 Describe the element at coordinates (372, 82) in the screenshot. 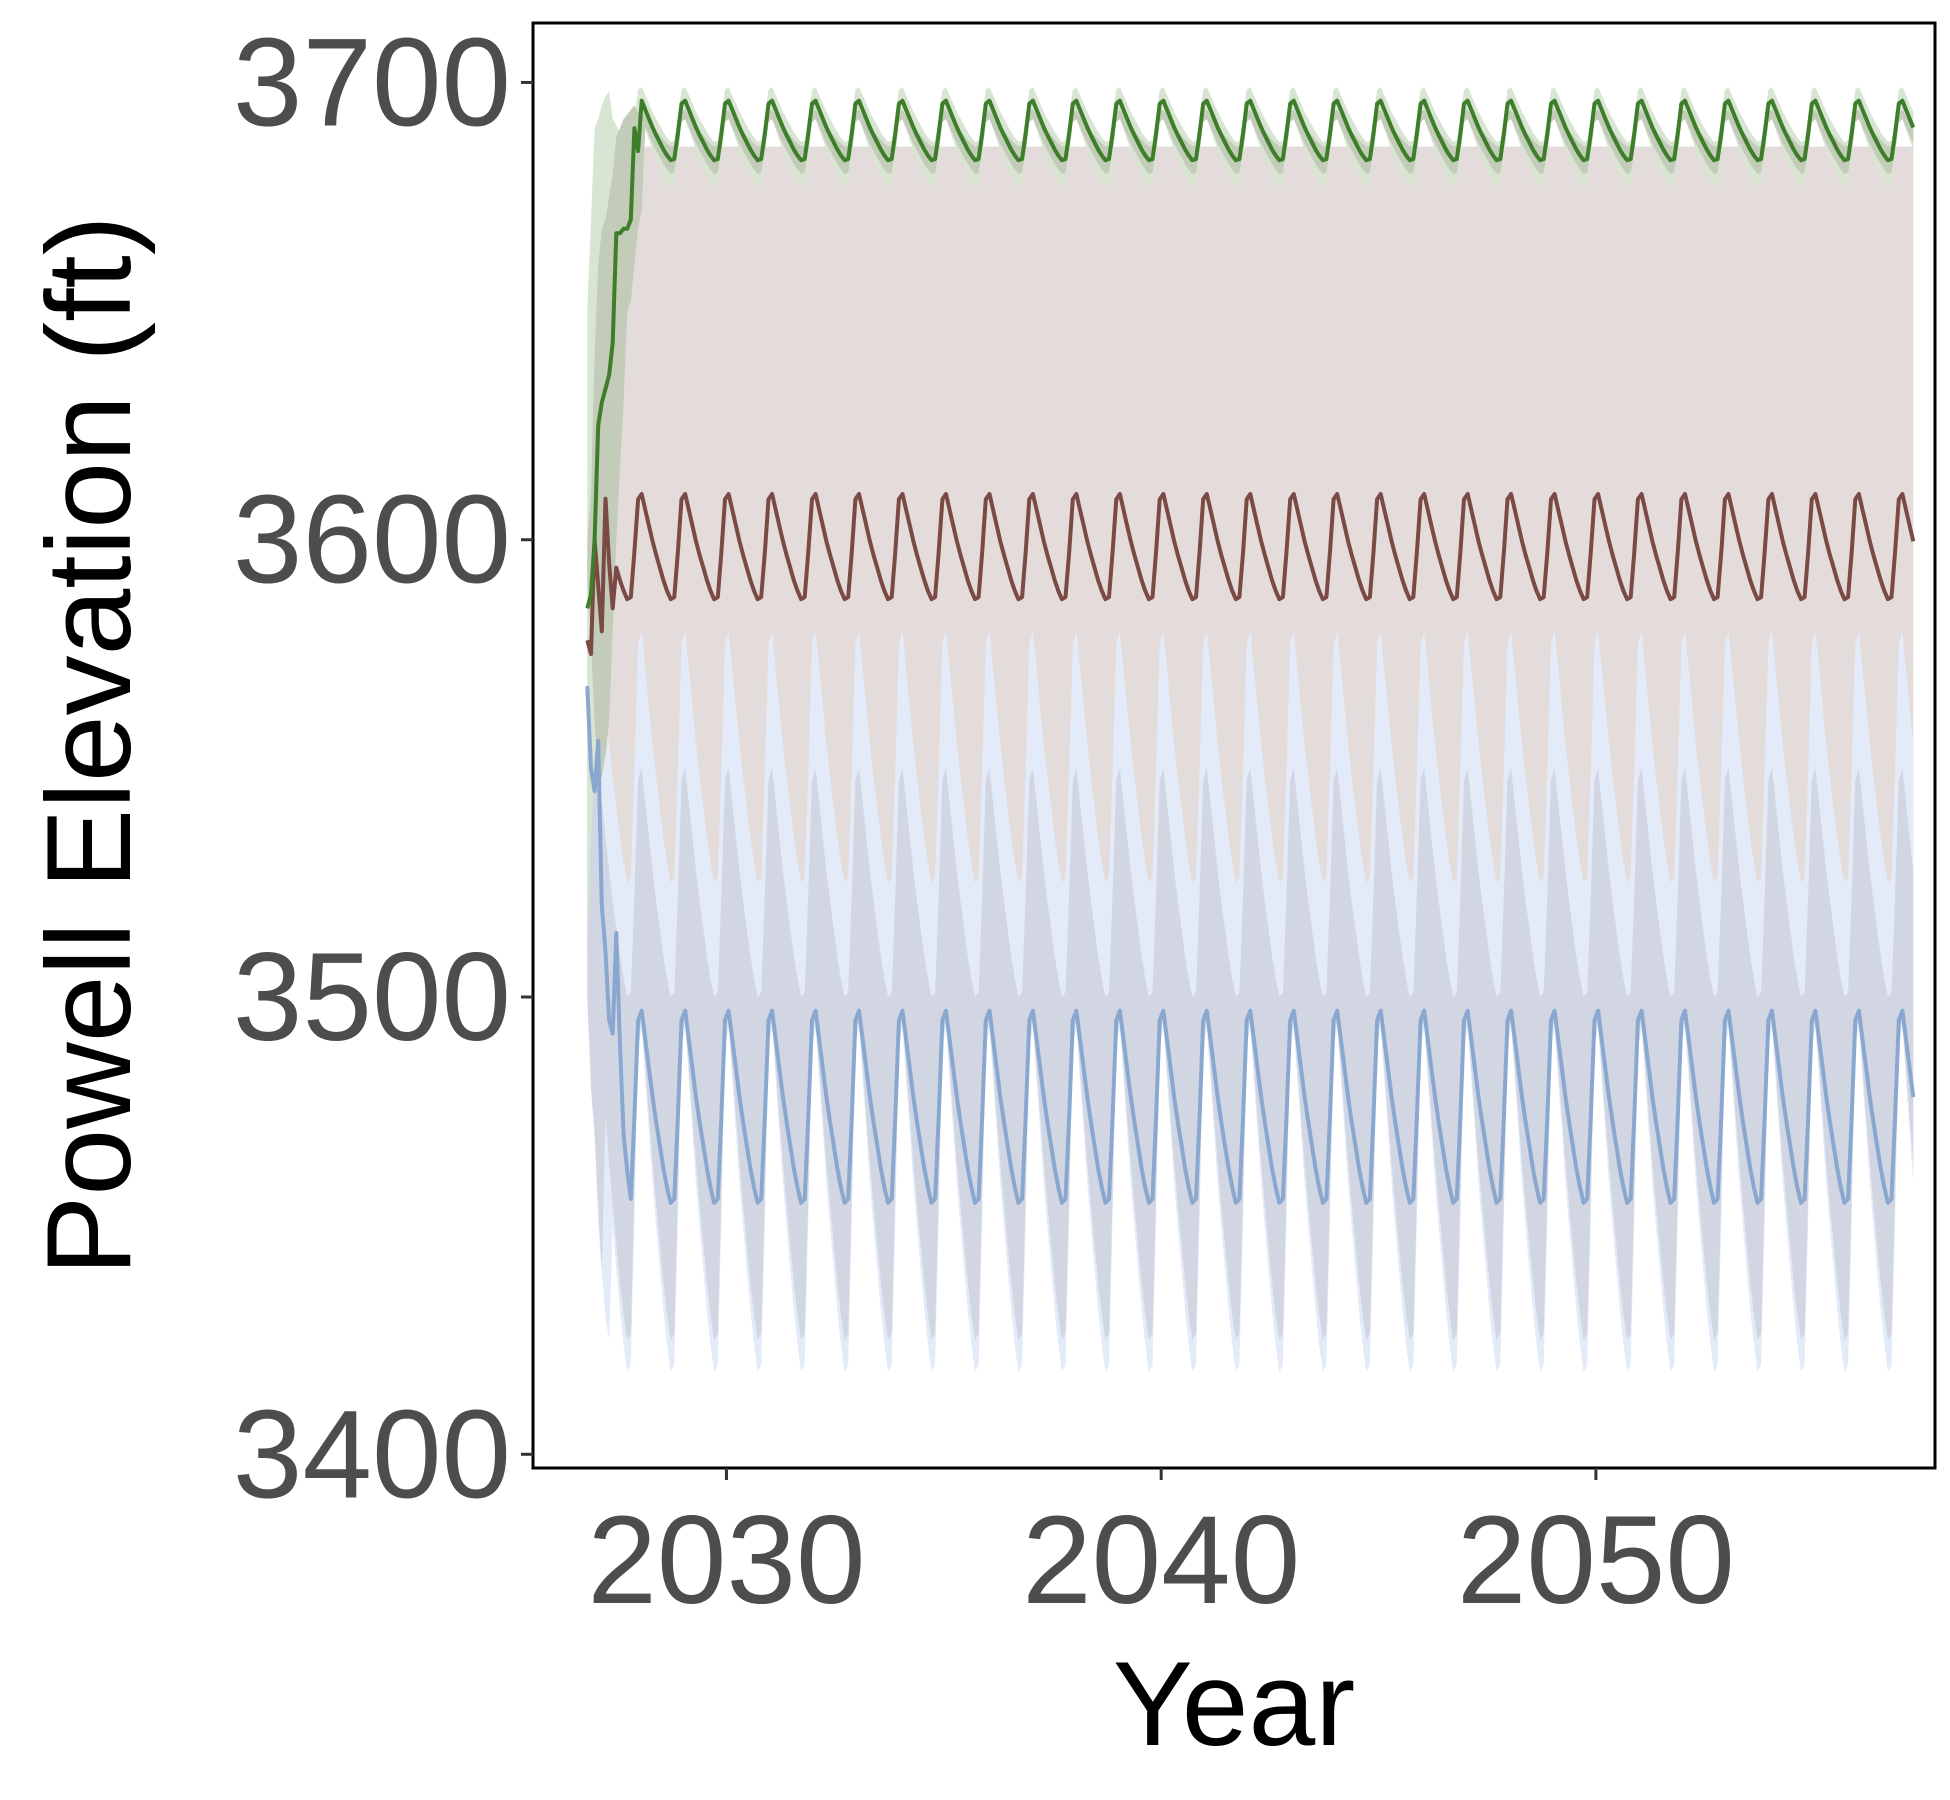

I see `y-tick-label-3700: 3700` at that location.